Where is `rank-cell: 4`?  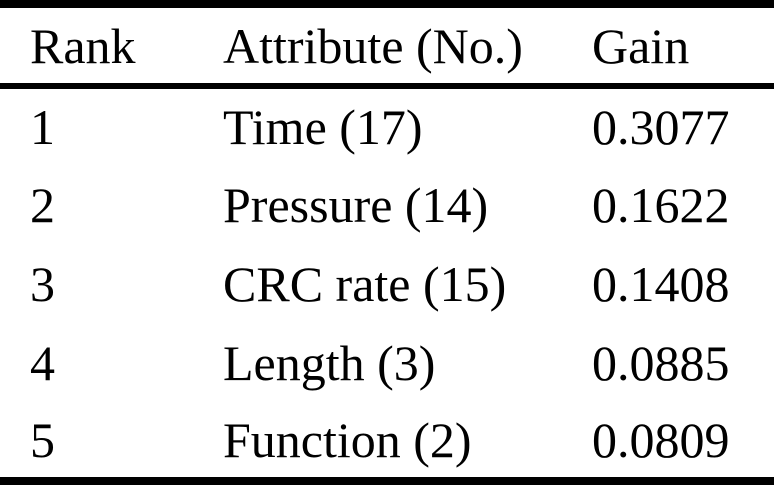
rank-cell: 4 is located at coordinates (42, 362).